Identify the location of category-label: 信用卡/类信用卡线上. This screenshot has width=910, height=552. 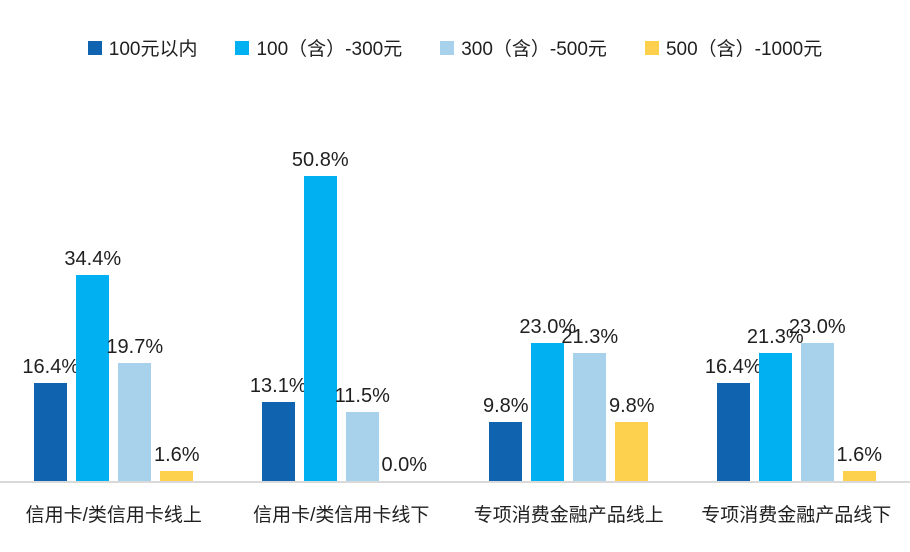
(113, 515).